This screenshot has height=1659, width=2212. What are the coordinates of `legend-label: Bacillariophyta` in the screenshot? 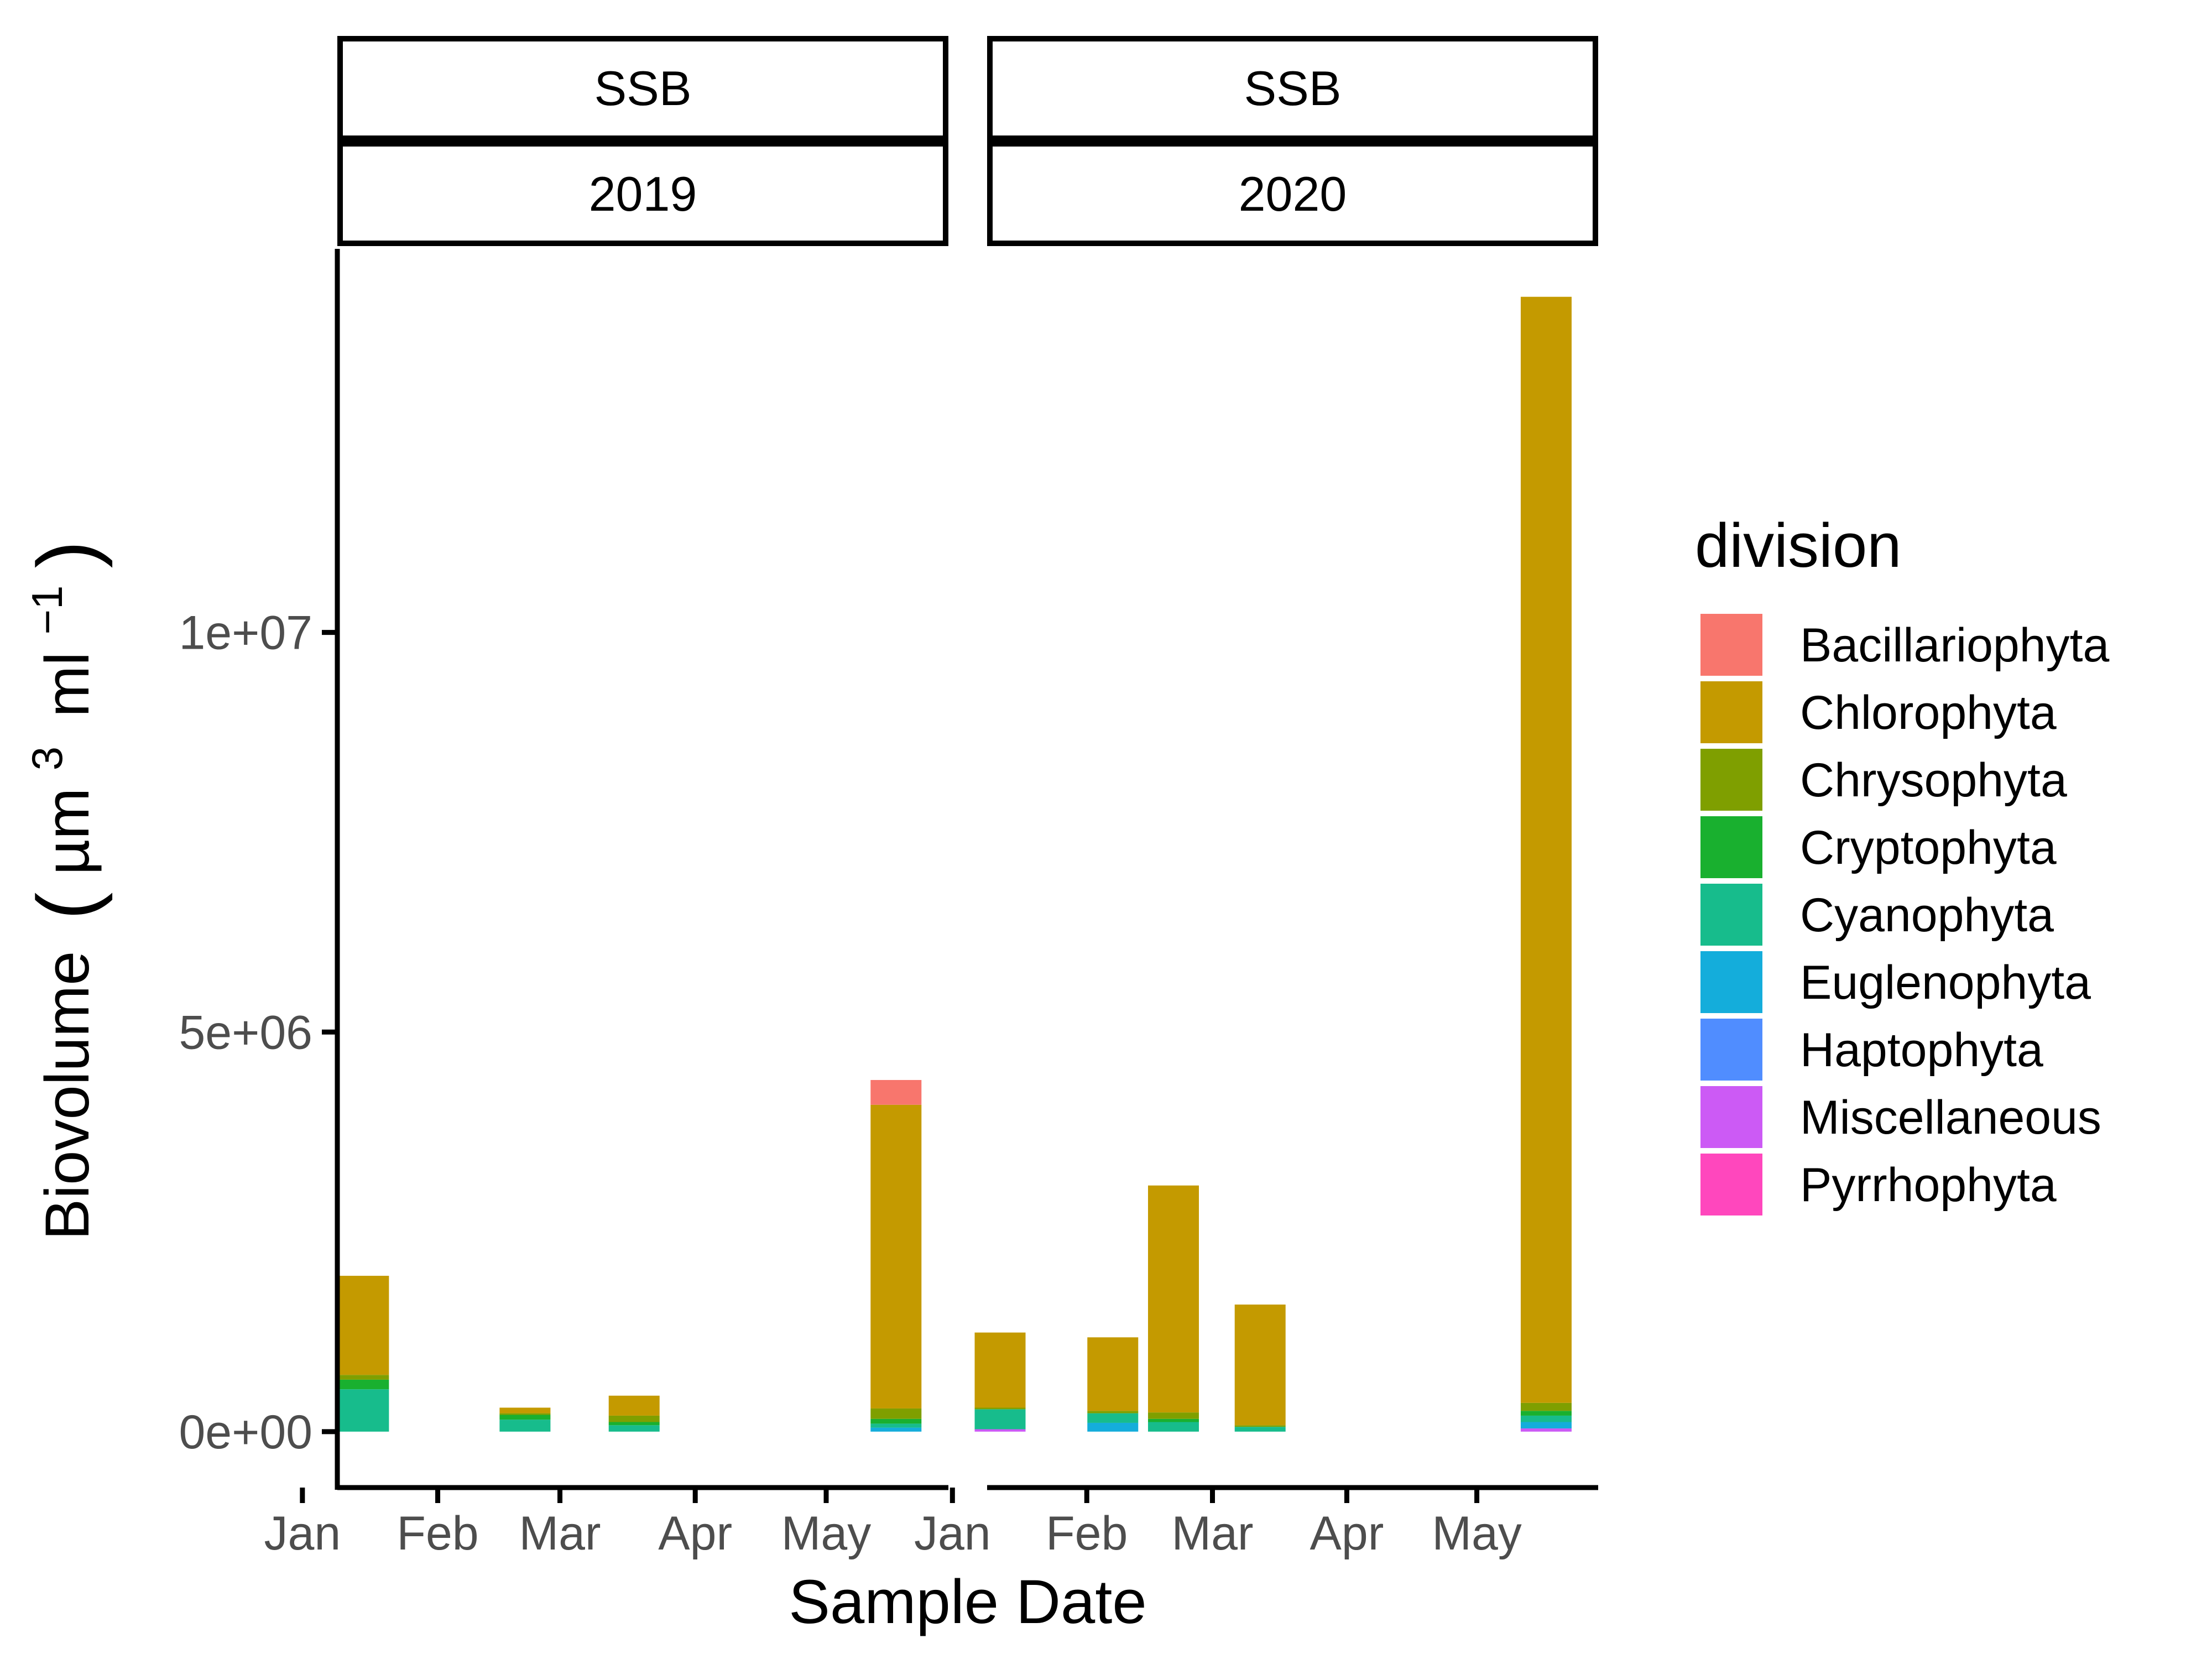 It's located at (1955, 645).